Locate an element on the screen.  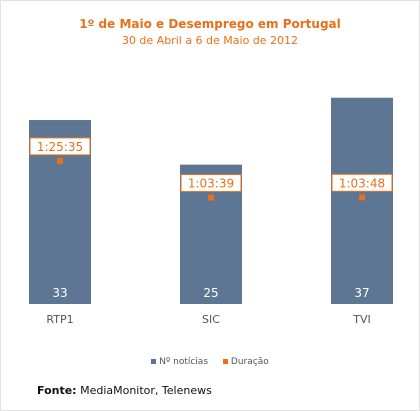
duration-marker-sic is located at coordinates (211, 197).